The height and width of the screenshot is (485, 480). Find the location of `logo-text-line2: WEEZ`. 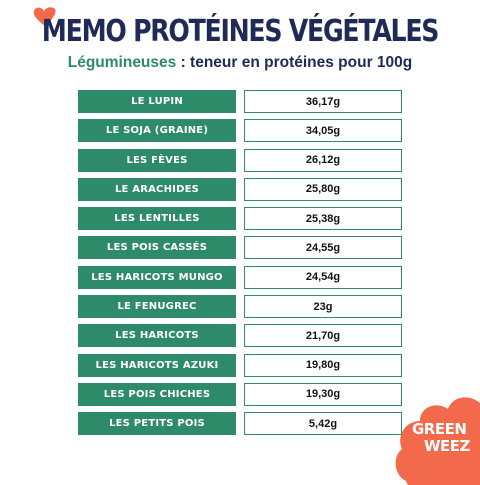

logo-text-line2: WEEZ is located at coordinates (447, 446).